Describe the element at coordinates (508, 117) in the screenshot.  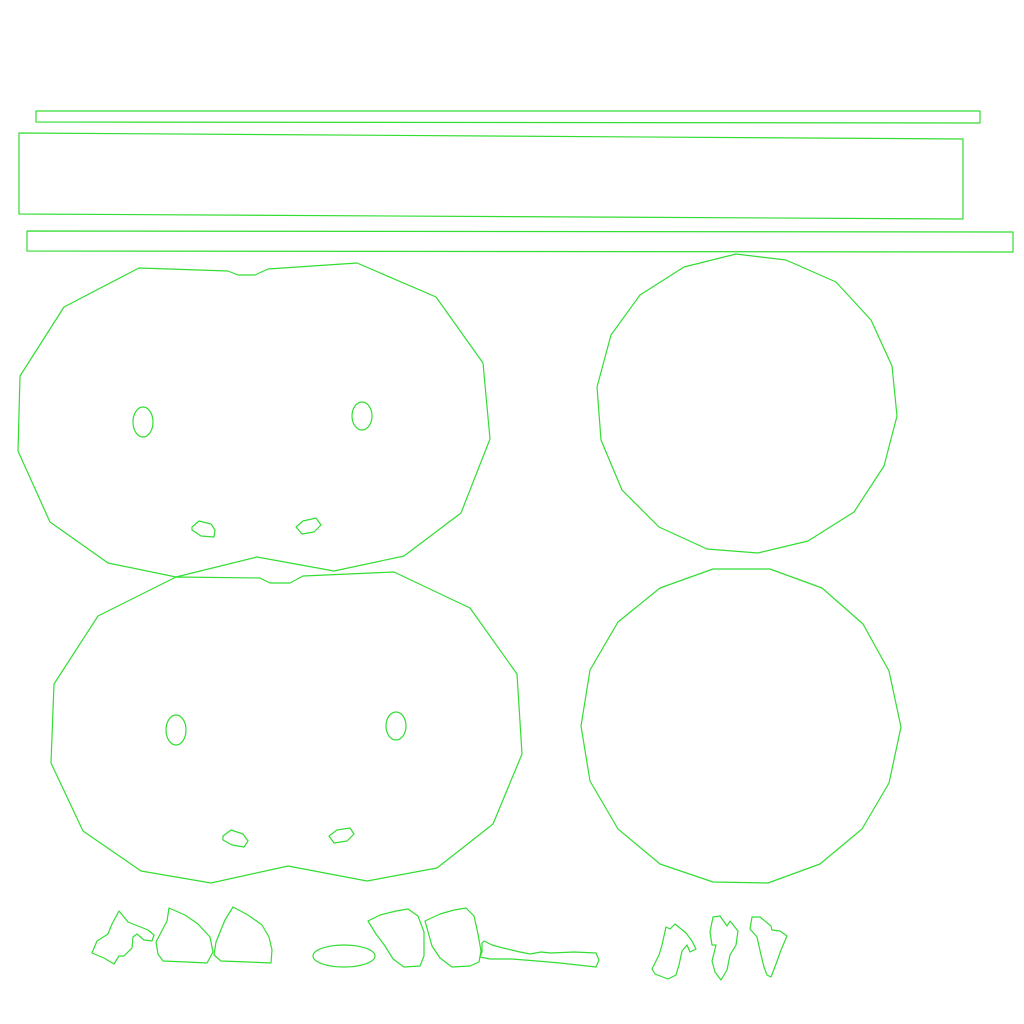
I see `strip-thin-top` at that location.